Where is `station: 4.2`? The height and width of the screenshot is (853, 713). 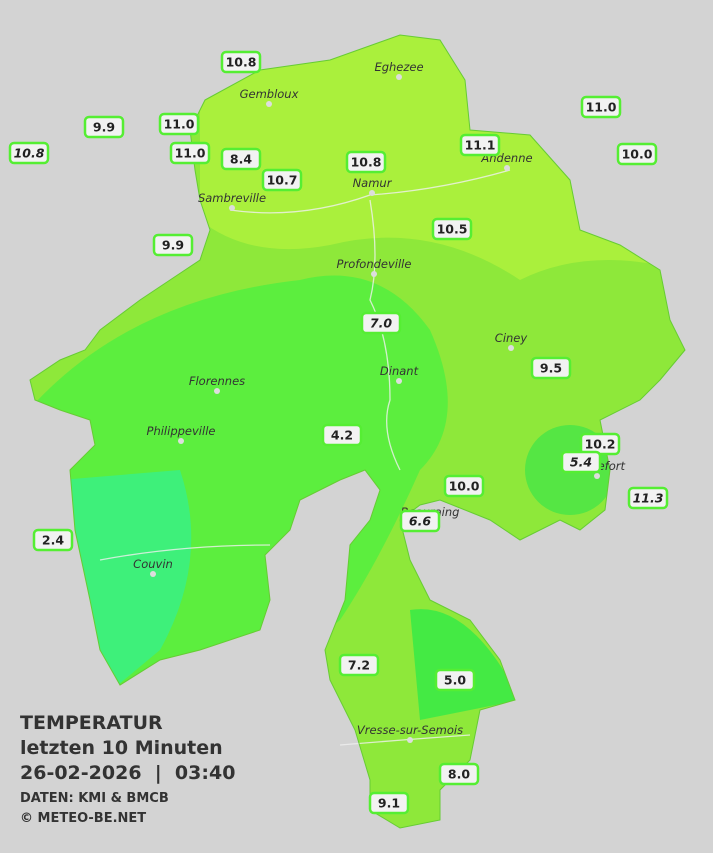
station: 4.2 is located at coordinates (342, 435).